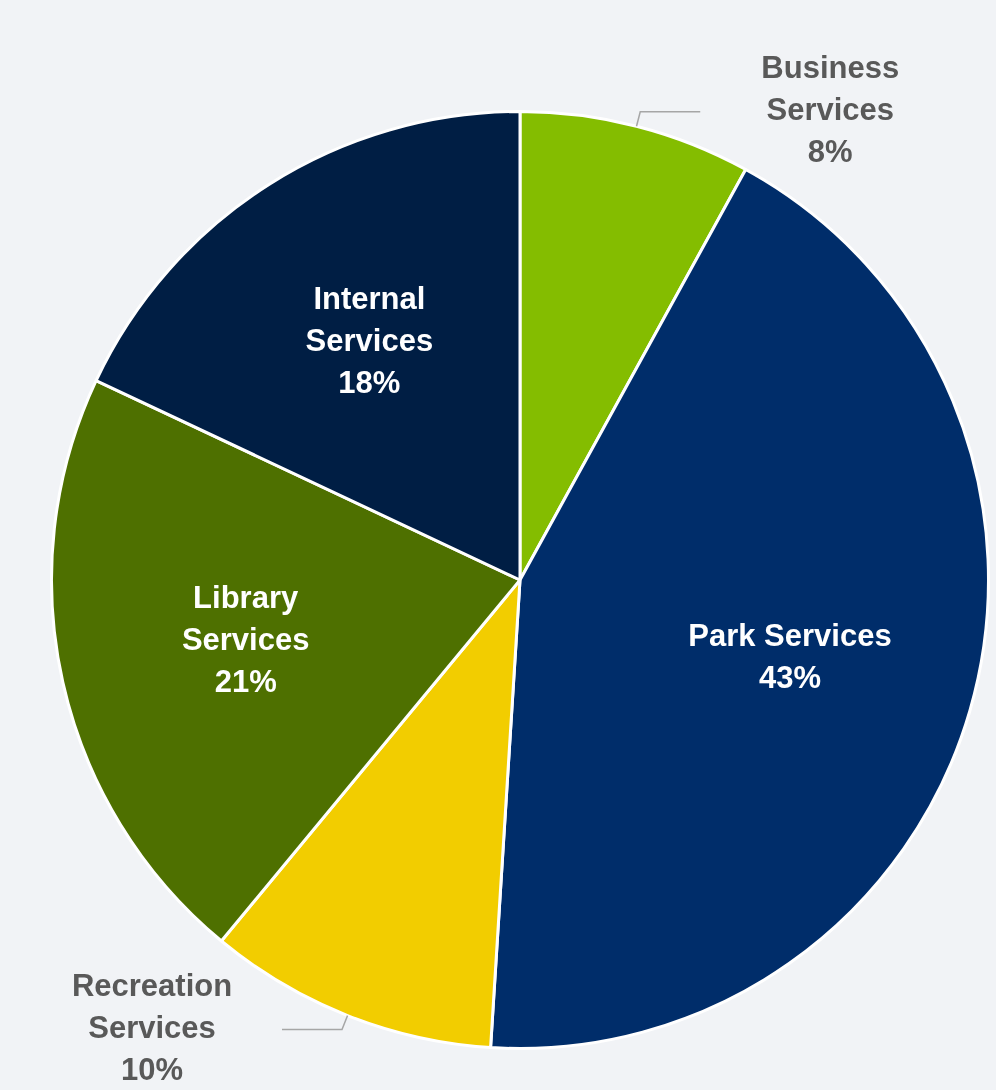 This screenshot has height=1090, width=996. I want to click on data-label: 10%, so click(152, 1070).